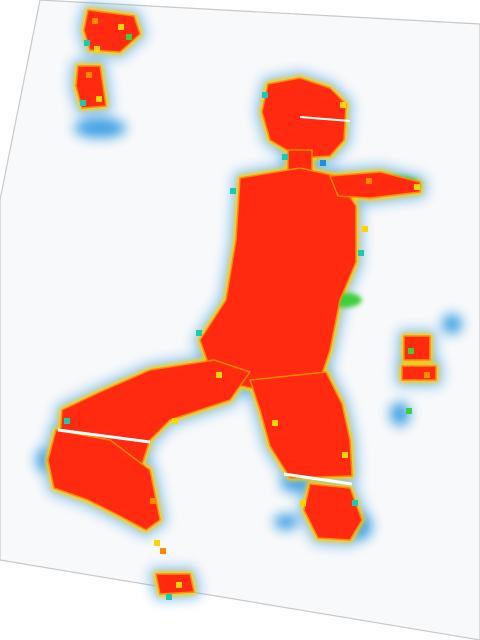  I want to click on core-rightFrag2, so click(419, 373).